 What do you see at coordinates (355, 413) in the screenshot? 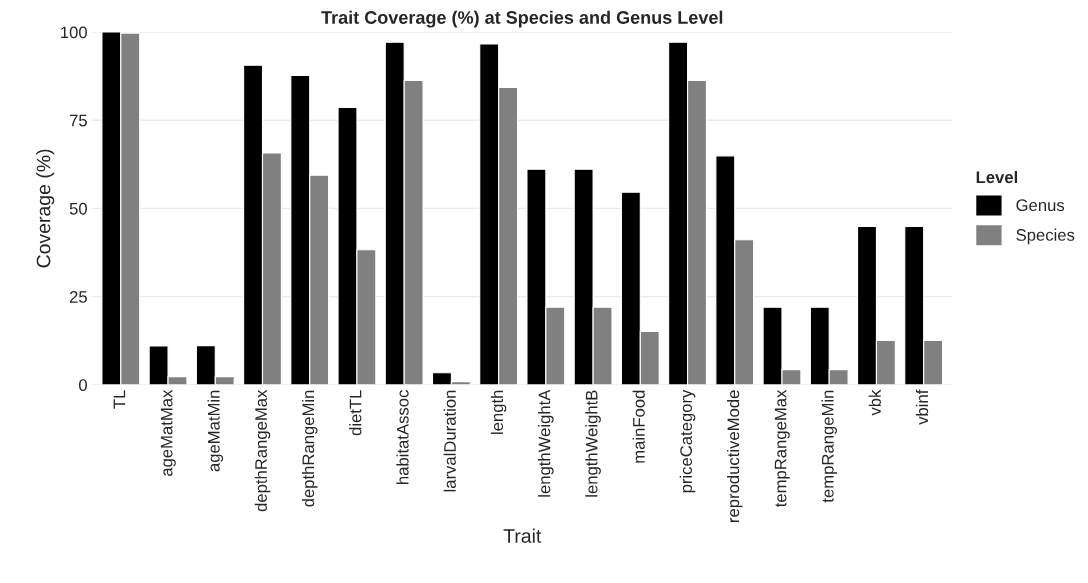
I see `x-tick-label: dietTL` at bounding box center [355, 413].